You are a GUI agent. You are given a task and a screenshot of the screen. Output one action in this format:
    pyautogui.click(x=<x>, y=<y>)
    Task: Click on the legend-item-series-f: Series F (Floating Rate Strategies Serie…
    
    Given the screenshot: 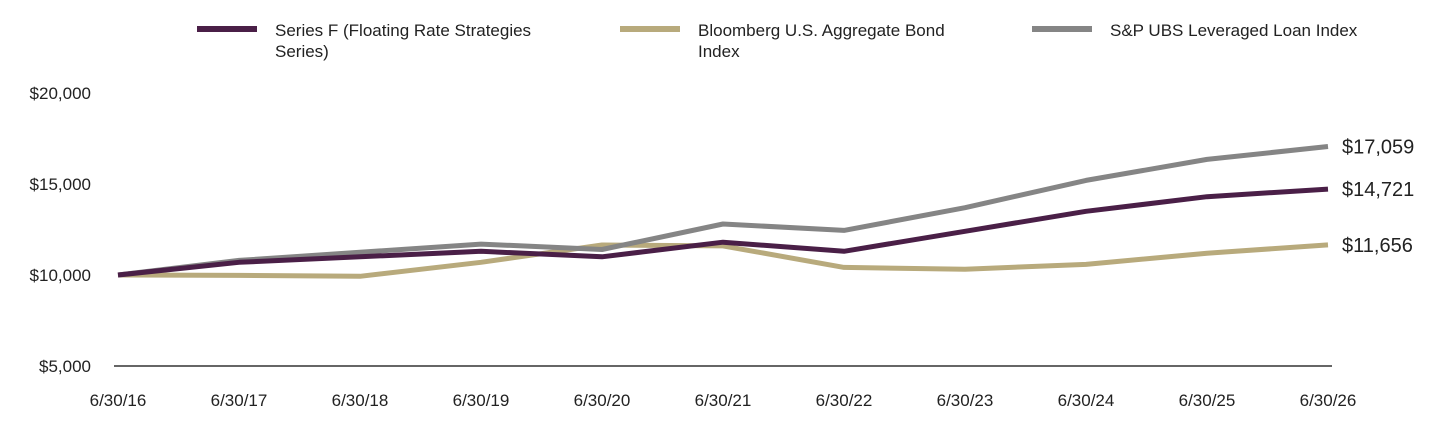 What is the action you would take?
    pyautogui.click(x=377, y=41)
    